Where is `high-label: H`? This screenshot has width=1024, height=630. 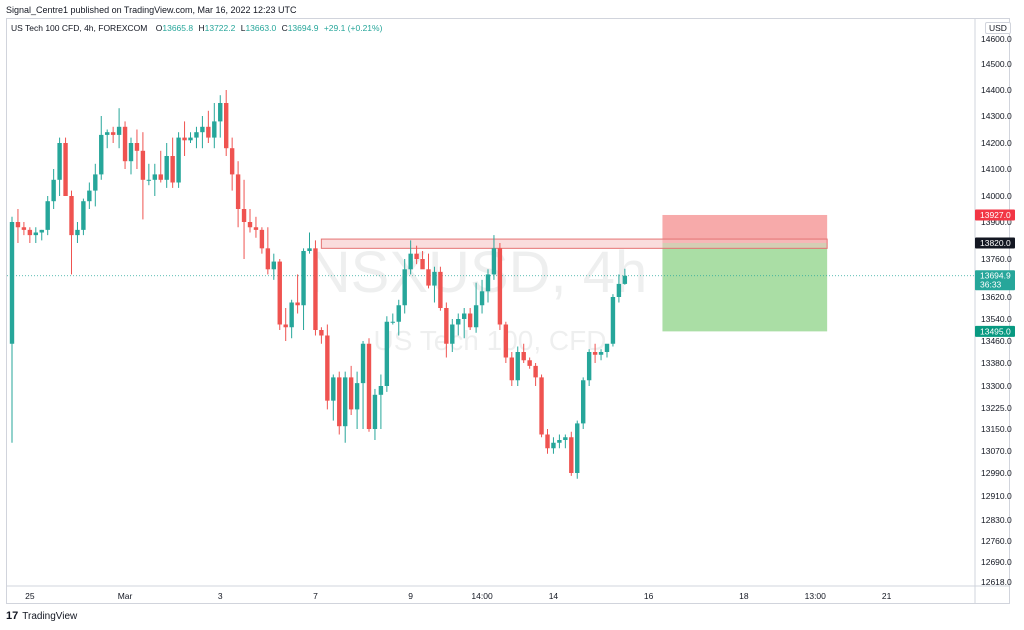
high-label: H is located at coordinates (201, 28).